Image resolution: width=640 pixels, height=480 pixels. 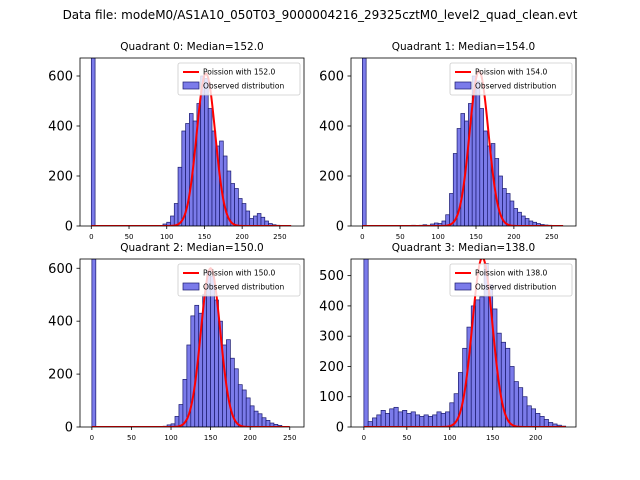 I want to click on legend-line-label: Poission with 150.0, so click(x=239, y=273).